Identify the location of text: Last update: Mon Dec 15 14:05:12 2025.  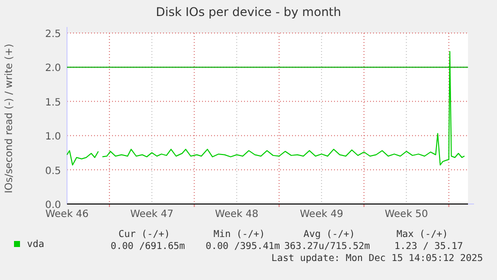
(377, 258).